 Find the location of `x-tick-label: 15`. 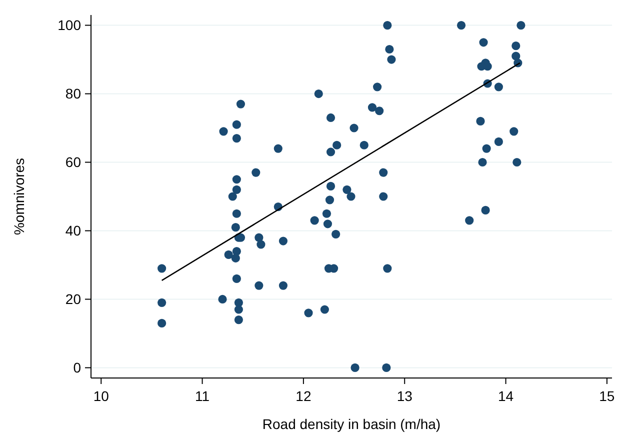

x-tick-label: 15 is located at coordinates (607, 396).